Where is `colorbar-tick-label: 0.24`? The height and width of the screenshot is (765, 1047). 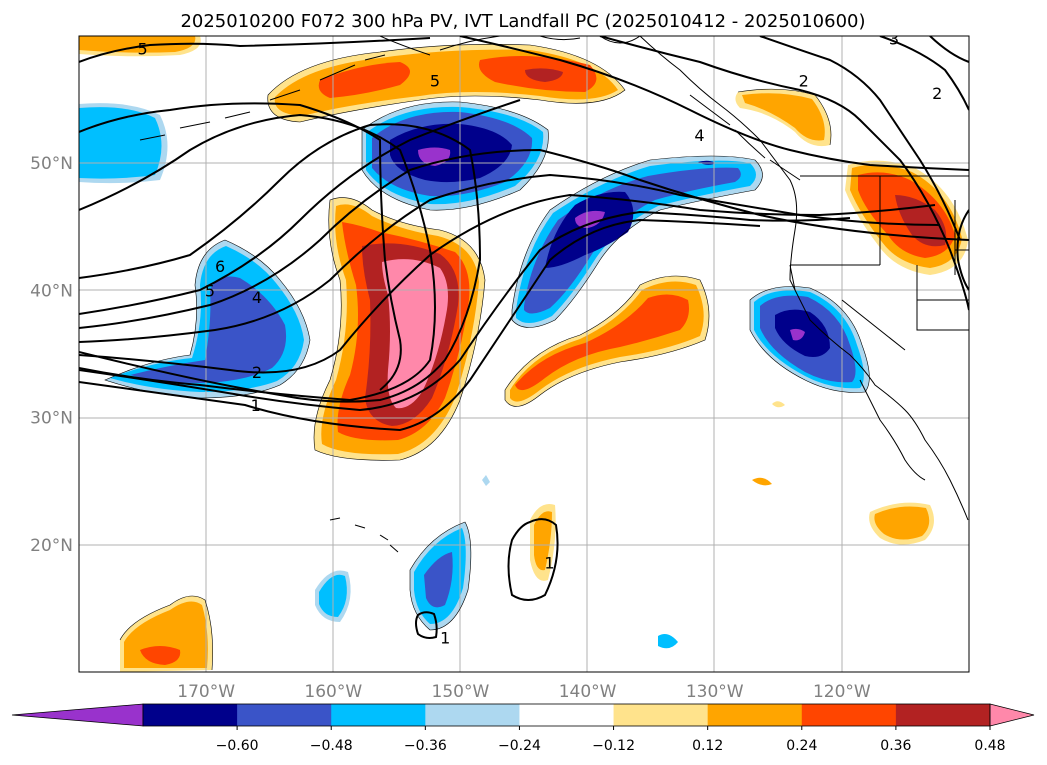 colorbar-tick-label: 0.24 is located at coordinates (801, 746).